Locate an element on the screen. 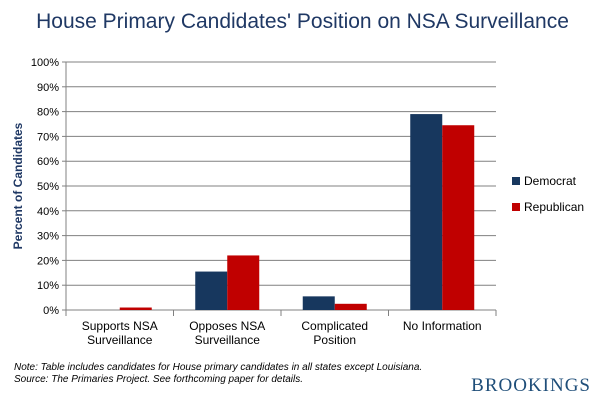  x-category-label: Opposes NSA is located at coordinates (227, 326).